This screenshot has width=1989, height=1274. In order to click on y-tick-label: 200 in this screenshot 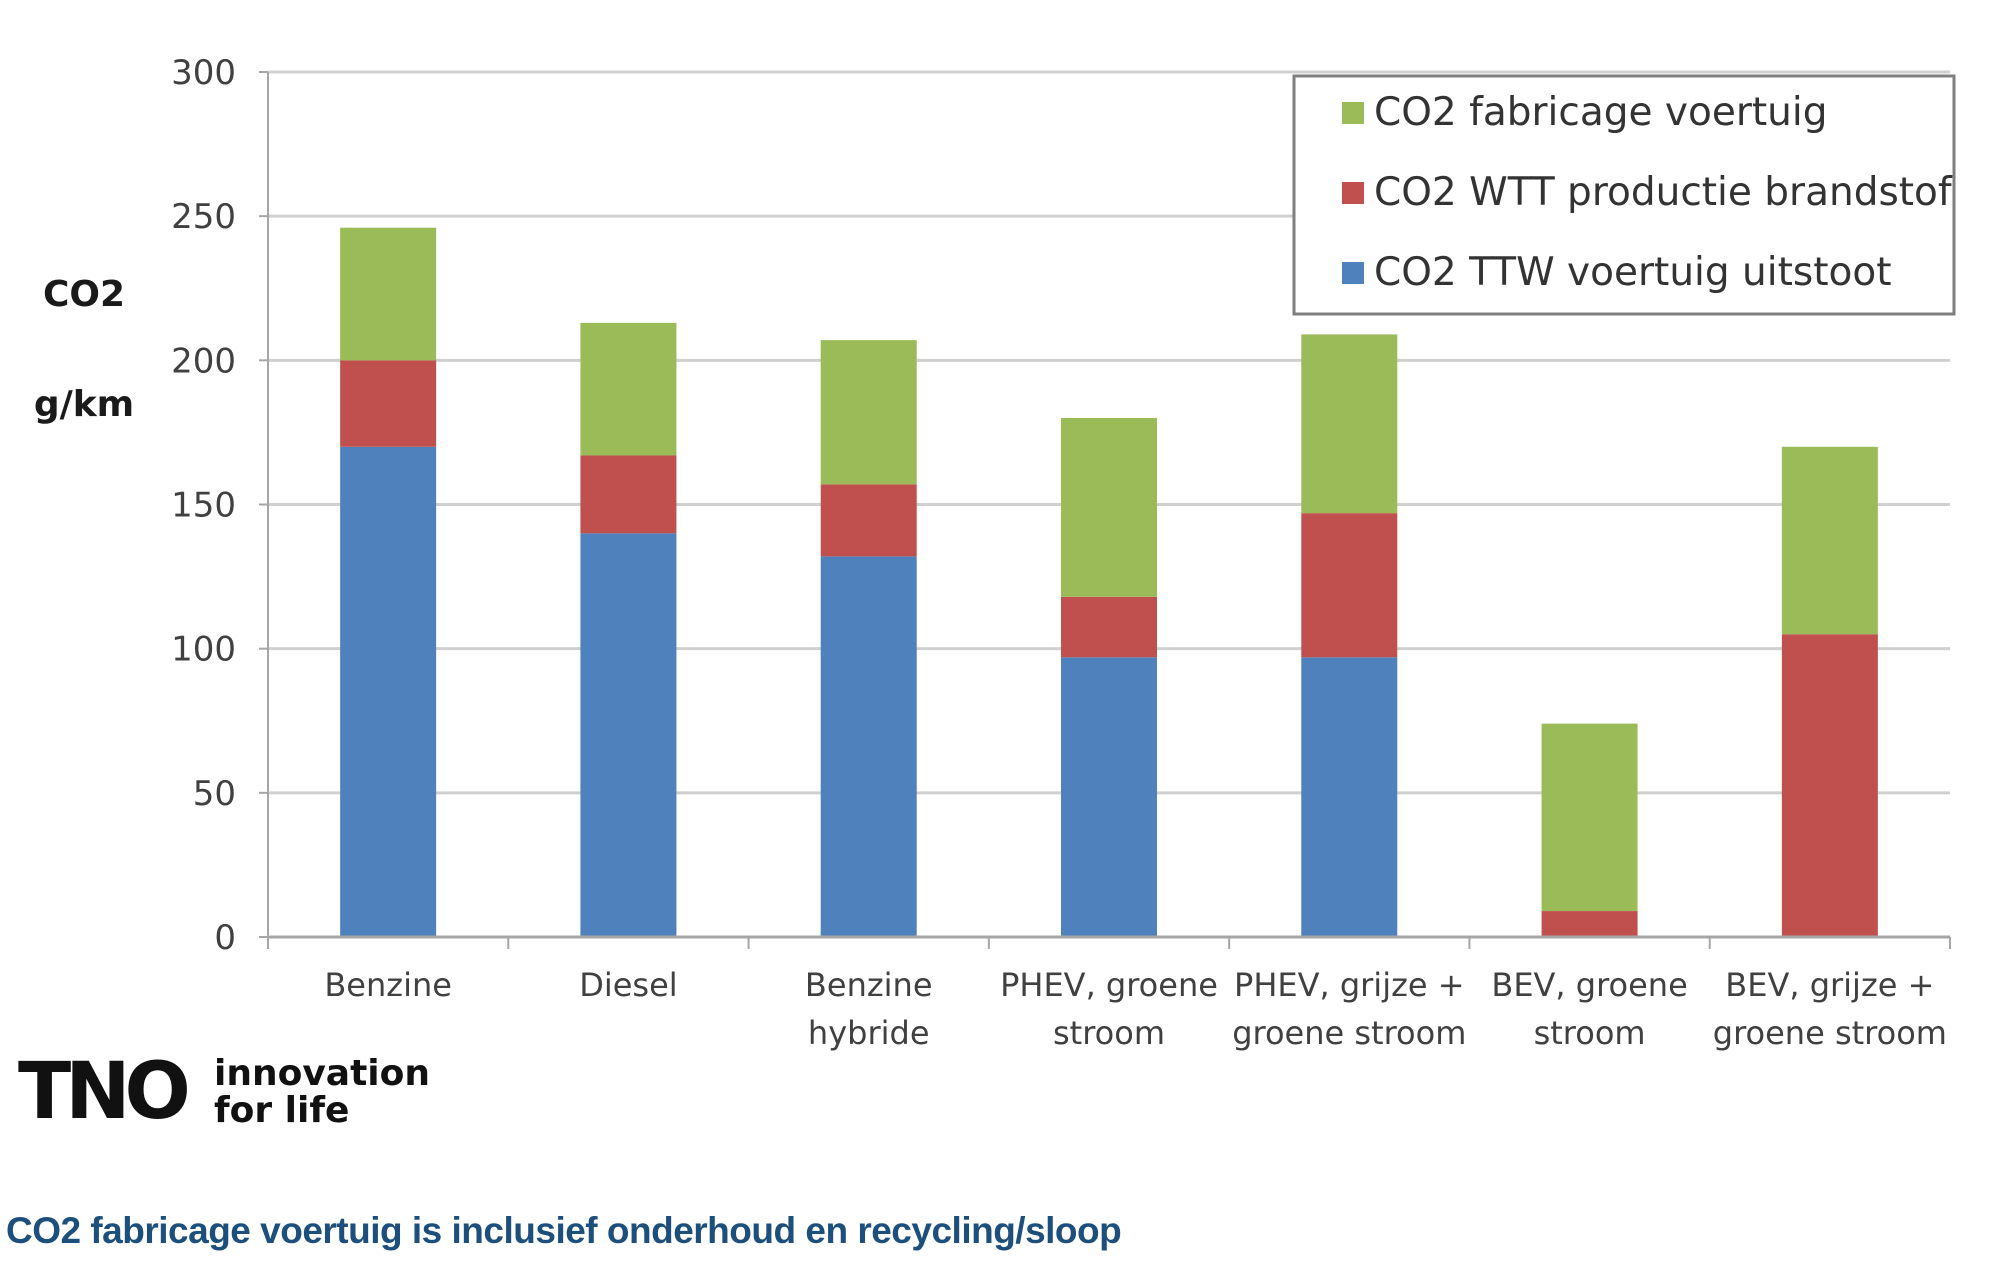, I will do `click(203, 361)`.